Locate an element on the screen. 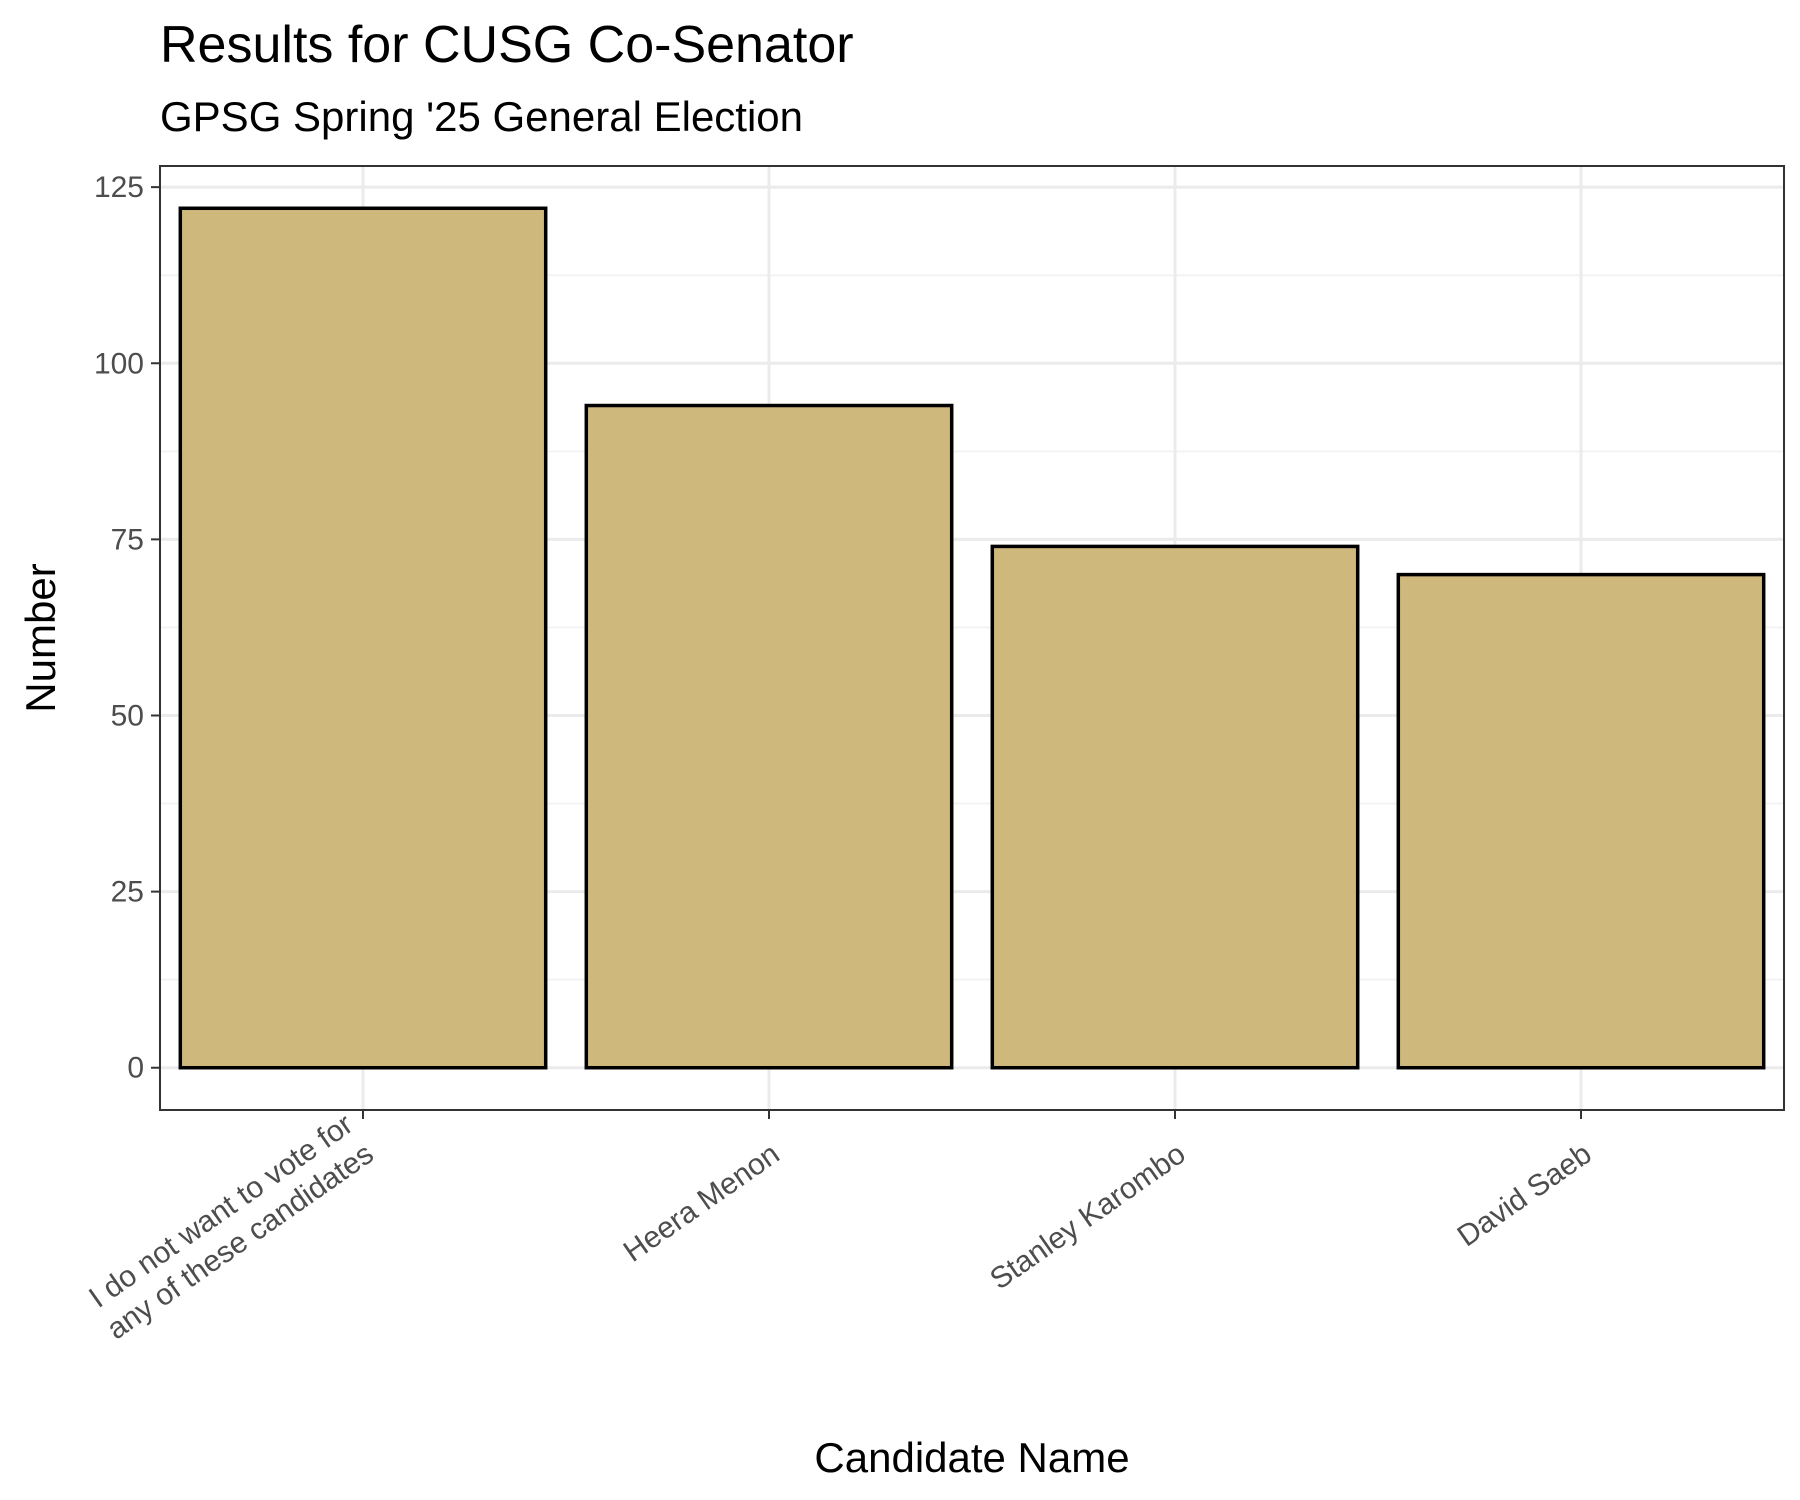  y-tick-label: 25 is located at coordinates (127, 892).